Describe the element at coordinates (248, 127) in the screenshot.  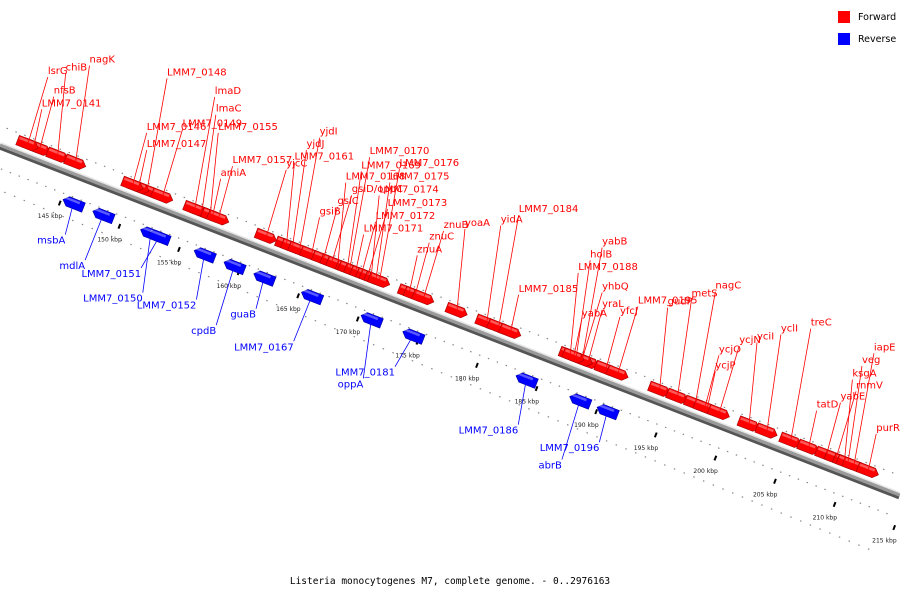
I see `gene-label: LMM7_0155` at that location.